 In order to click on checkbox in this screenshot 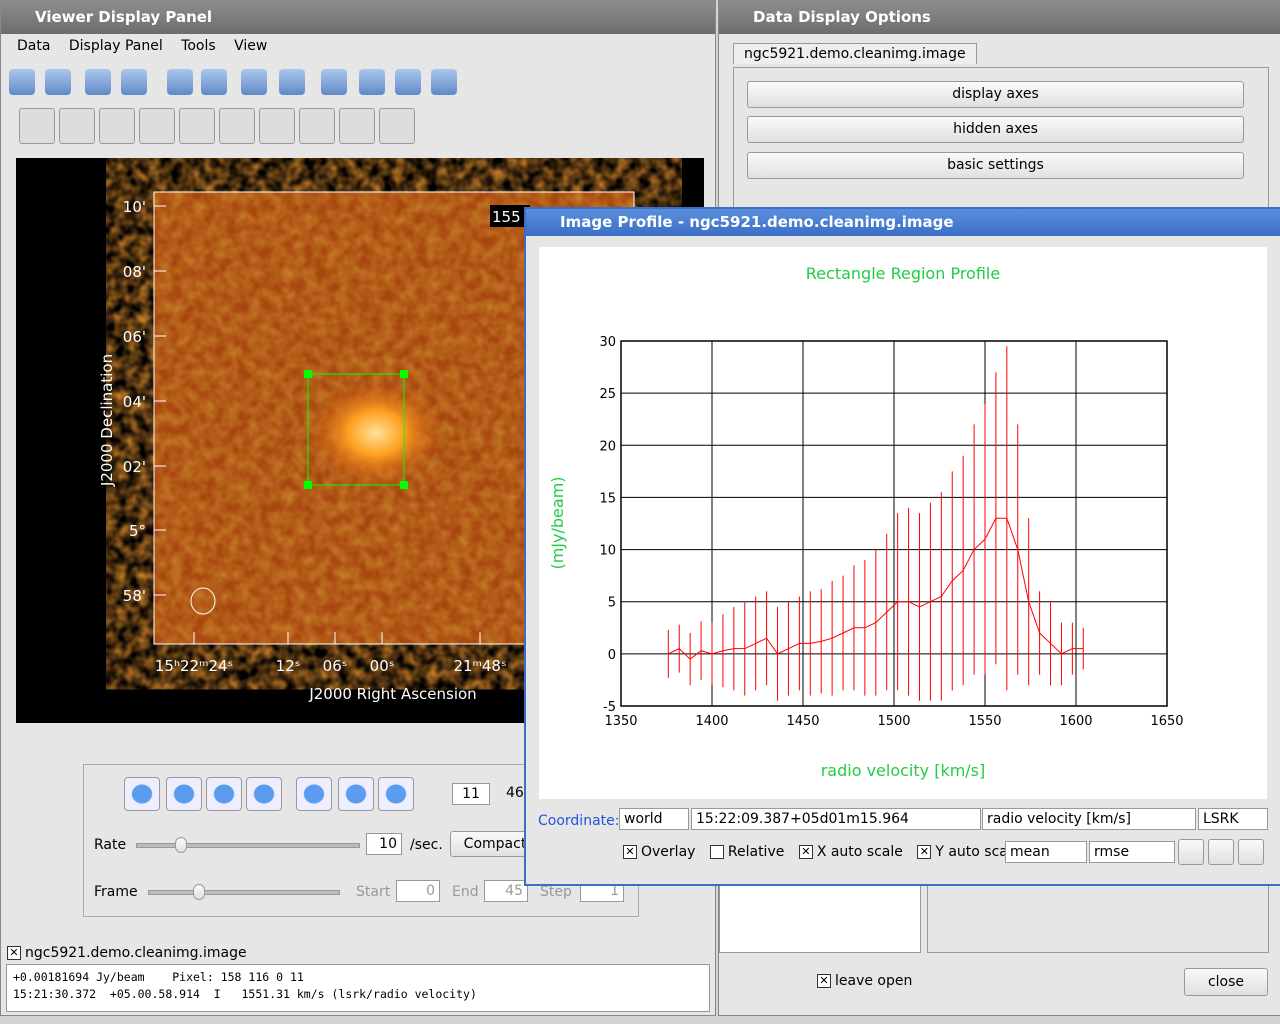, I will do `click(716, 852)`.